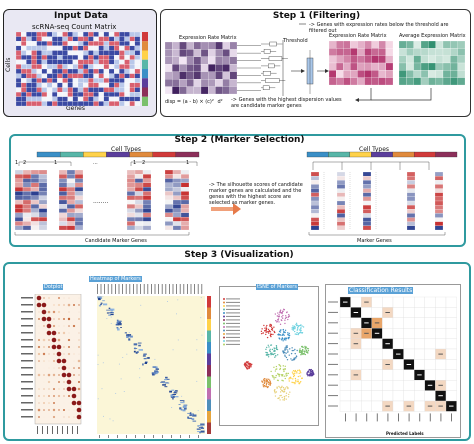 This screenshot has width=474, height=444. I want to click on dotplot-col-label, so click(57, 430).